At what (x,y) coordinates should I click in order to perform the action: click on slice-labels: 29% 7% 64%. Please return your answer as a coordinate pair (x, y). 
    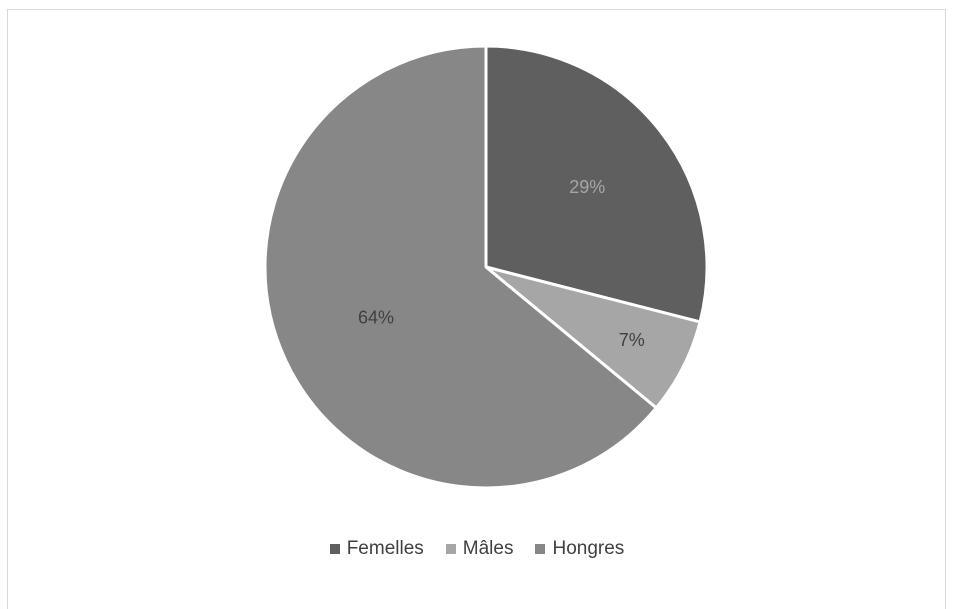
    Looking at the image, I should click on (501, 263).